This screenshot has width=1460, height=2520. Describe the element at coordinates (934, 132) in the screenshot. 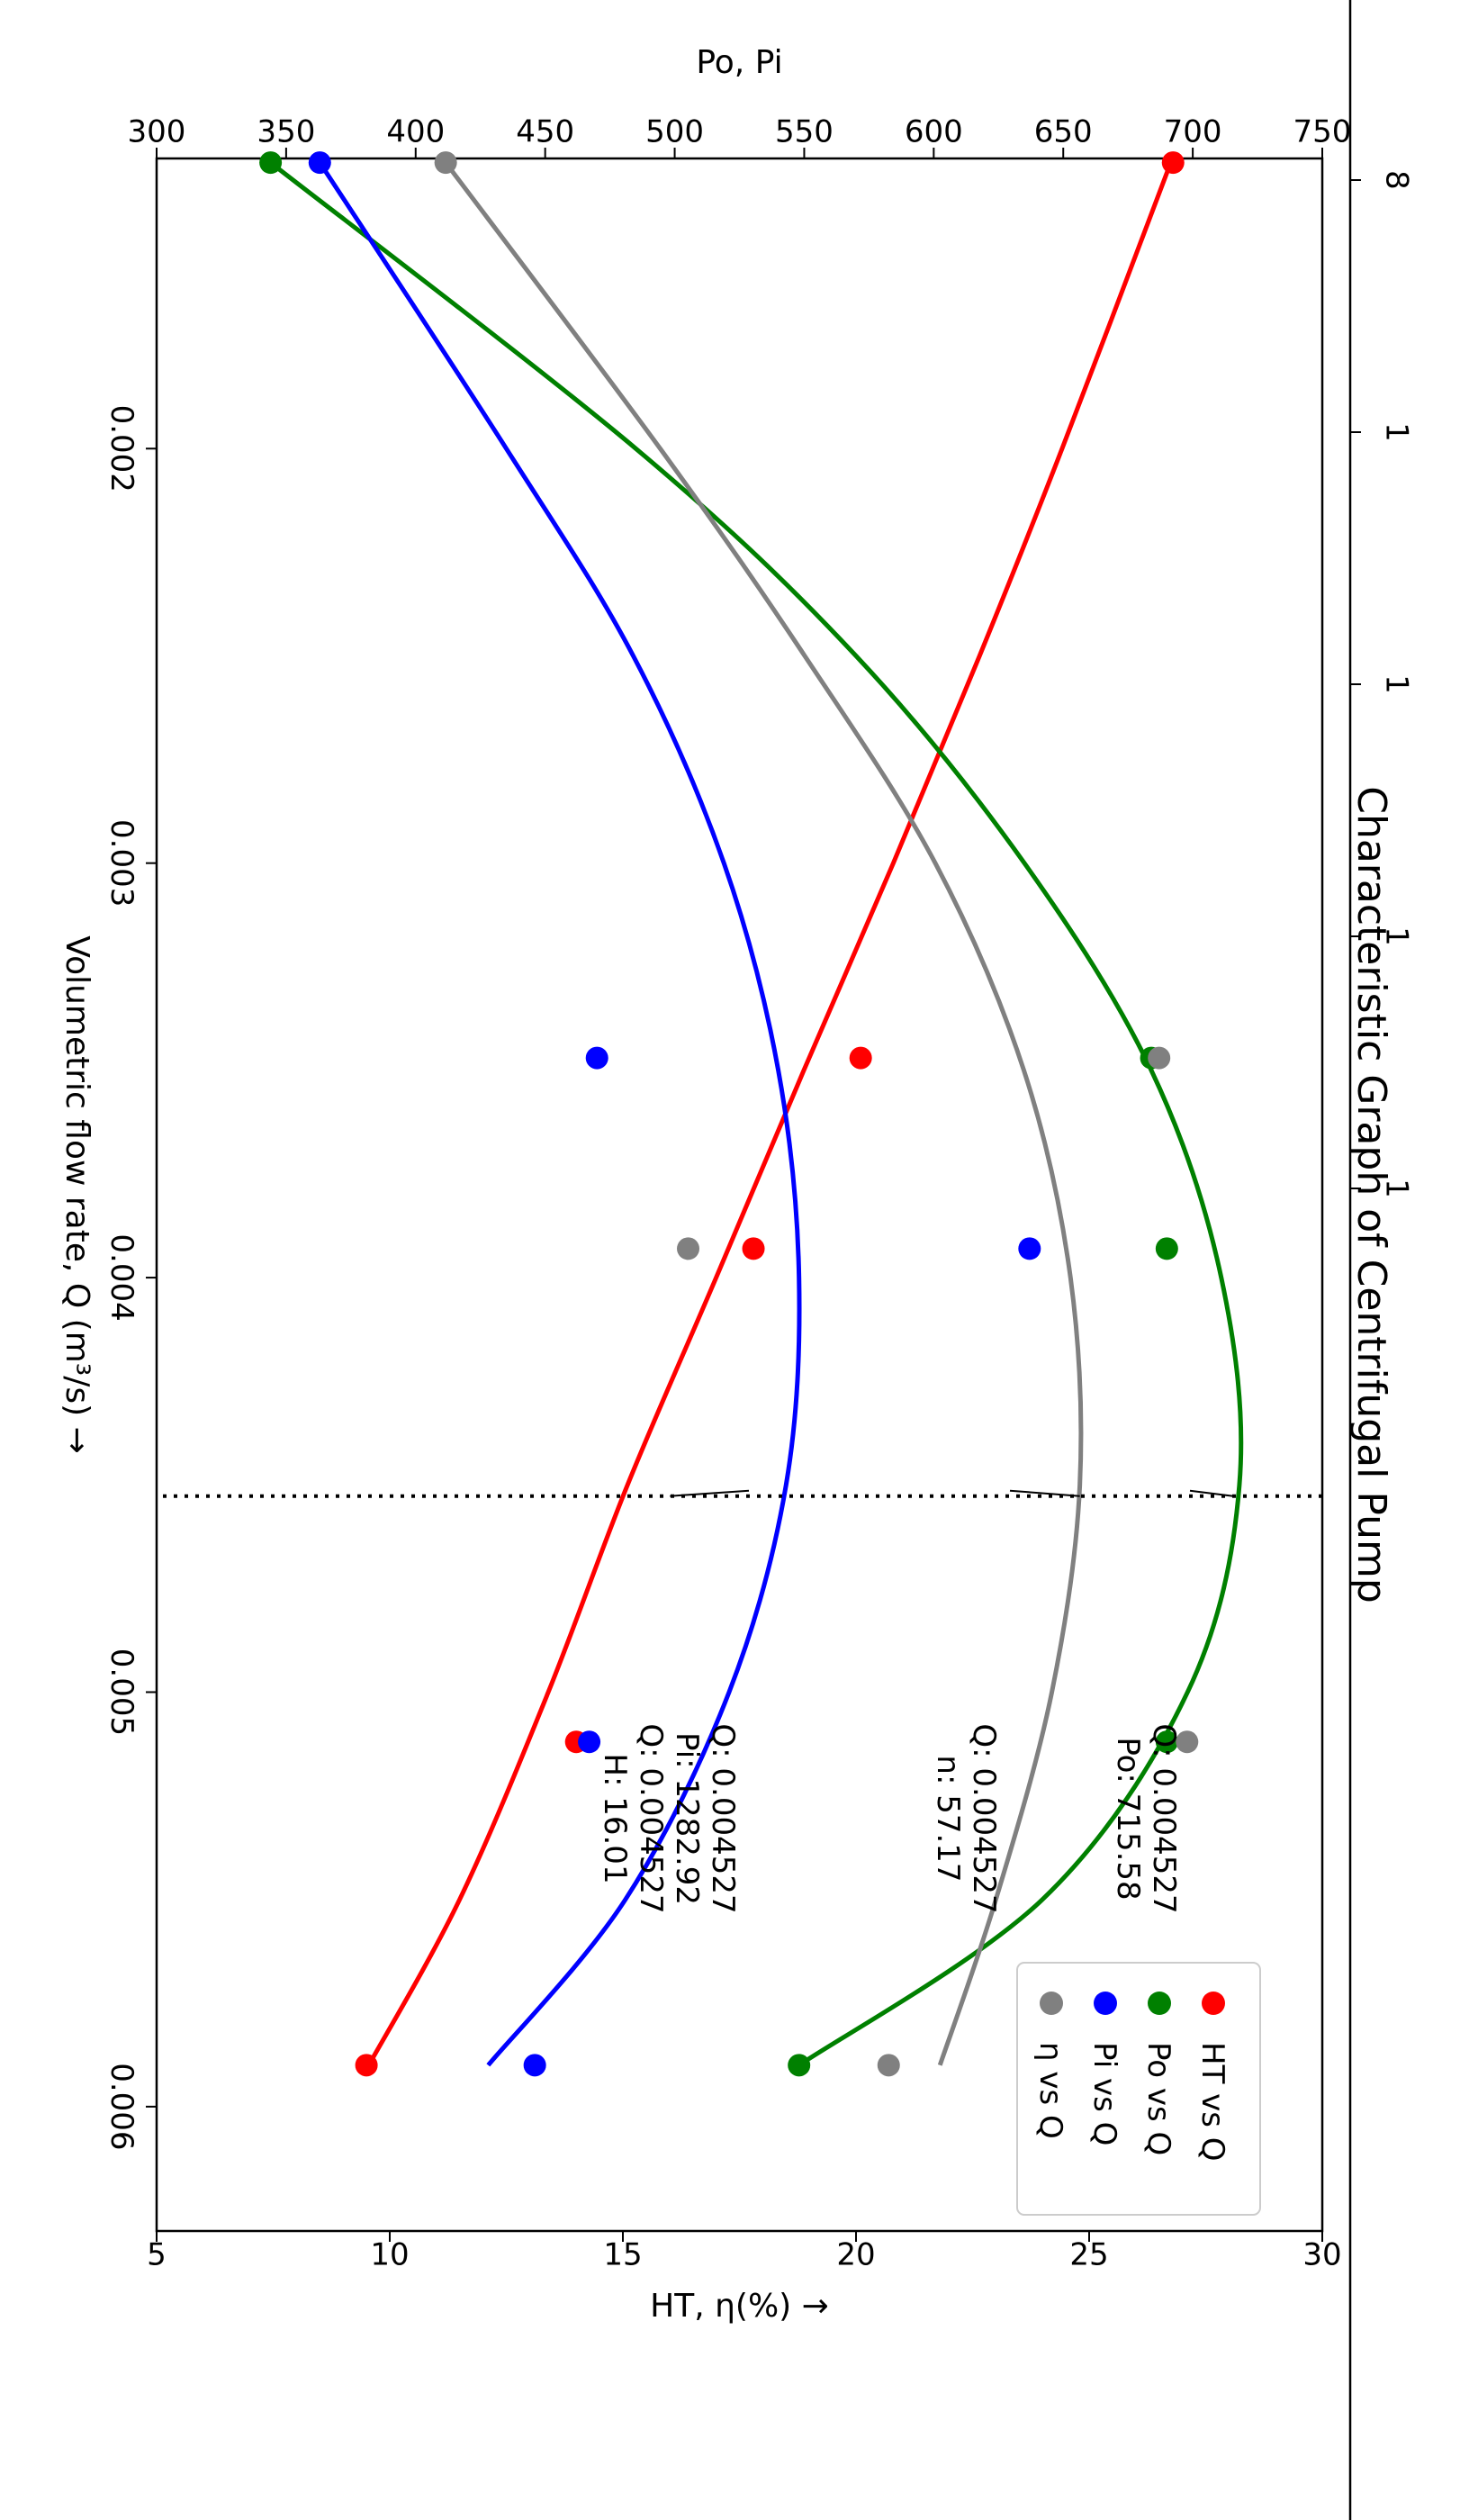

I see `y-left-tick-label: 600` at that location.